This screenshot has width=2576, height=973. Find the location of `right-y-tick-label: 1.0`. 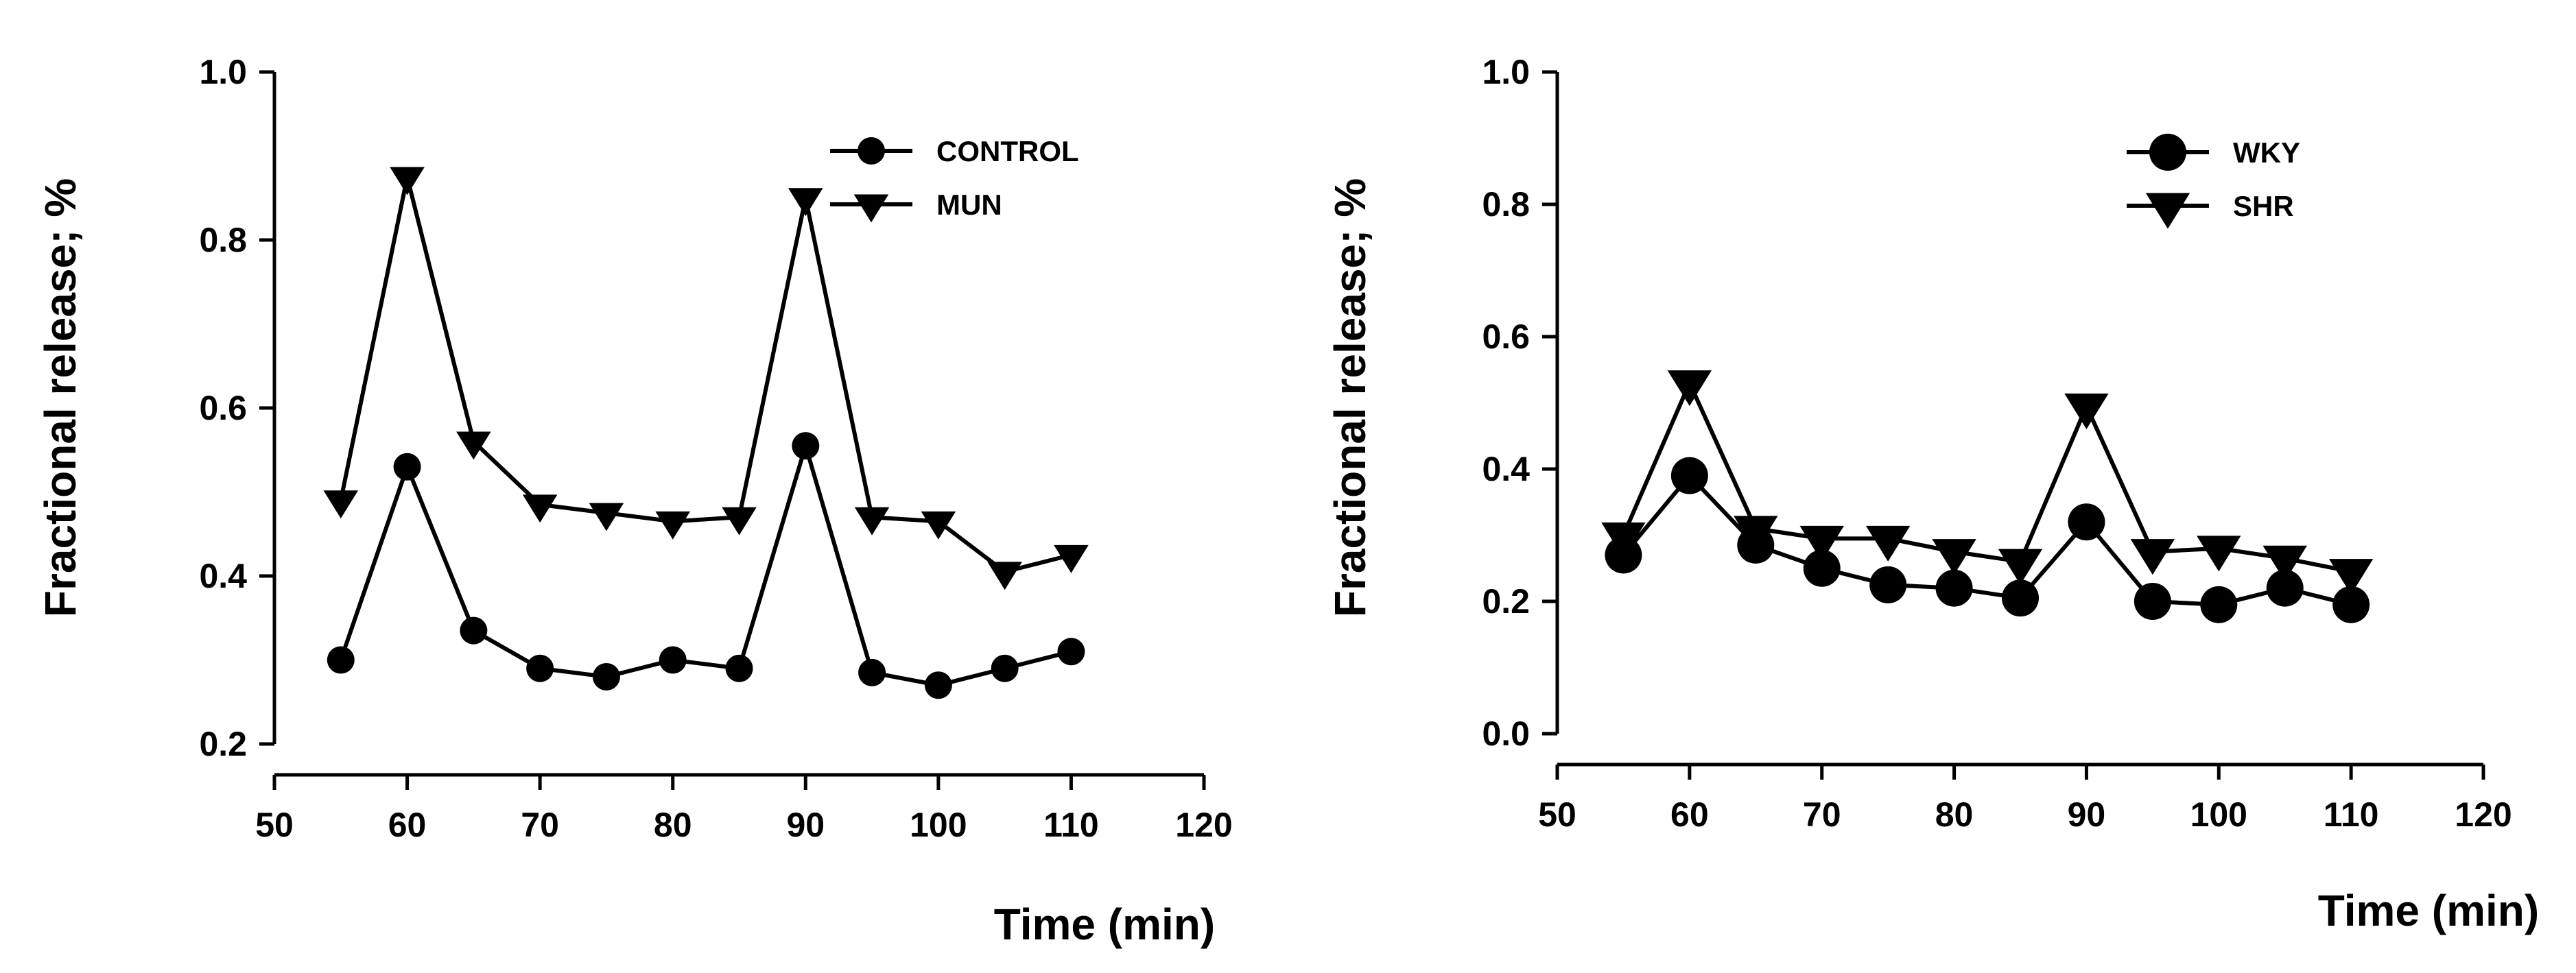

right-y-tick-label: 1.0 is located at coordinates (1506, 72).